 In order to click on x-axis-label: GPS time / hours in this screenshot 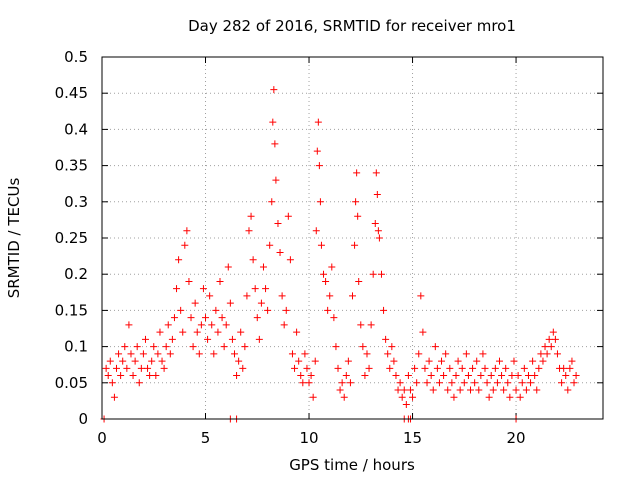, I will do `click(352, 465)`.